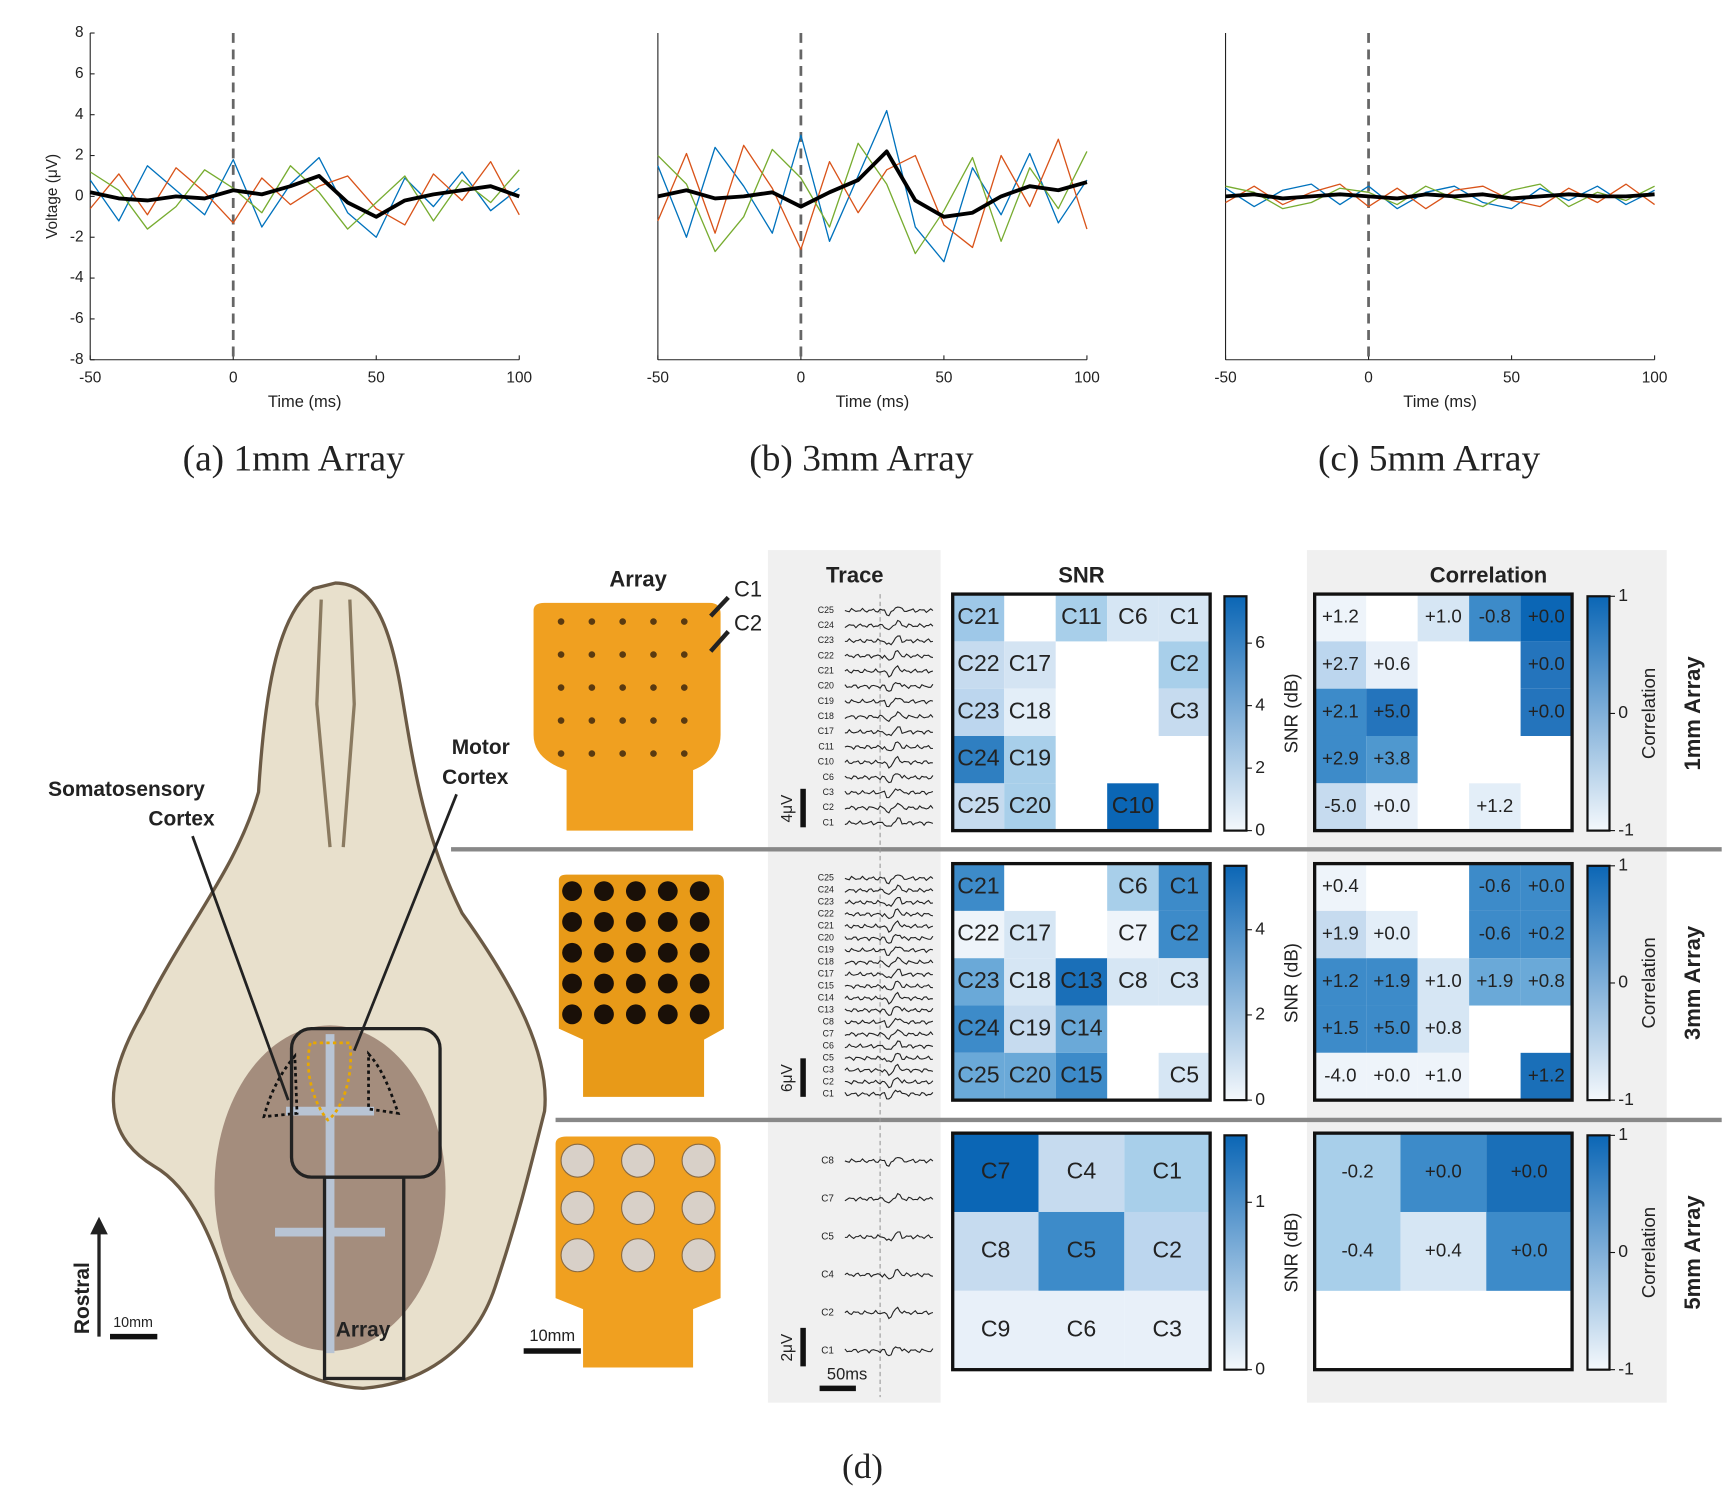 The width and height of the screenshot is (1725, 1494). What do you see at coordinates (77, 359) in the screenshot?
I see `y-tick-label: -8` at bounding box center [77, 359].